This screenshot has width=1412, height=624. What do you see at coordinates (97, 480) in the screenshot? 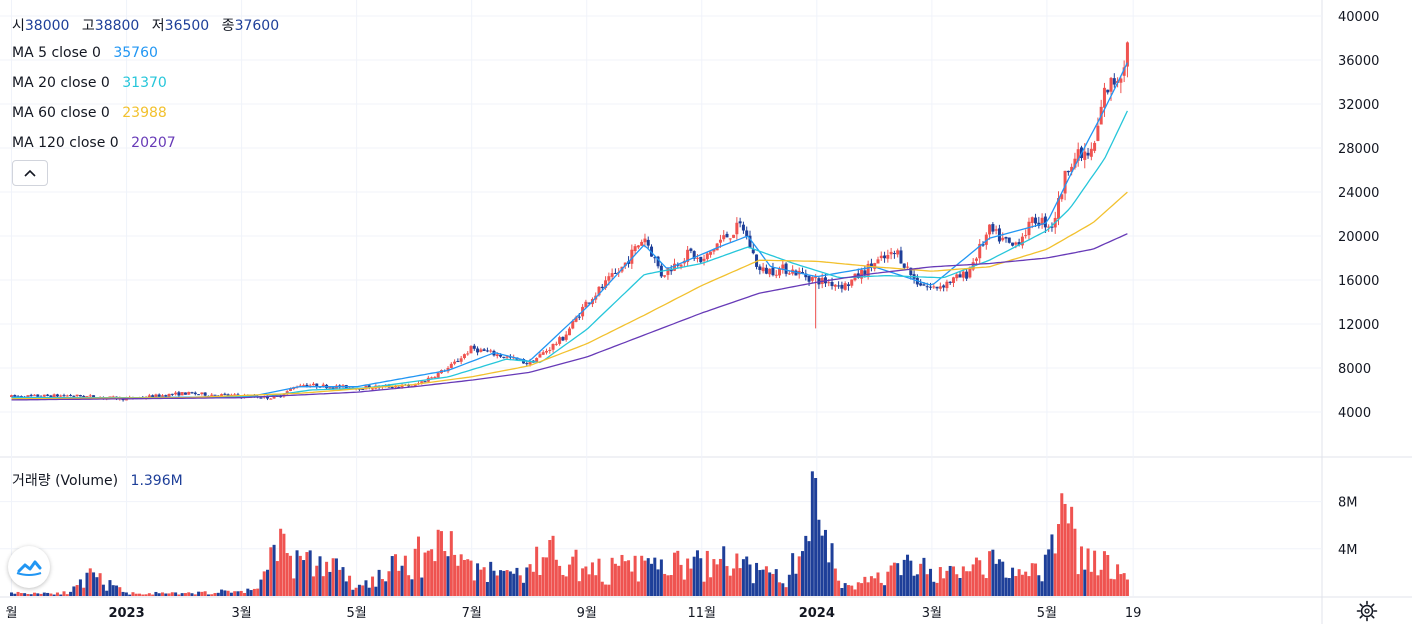
I see `volume-legend: 거래량 (Volume) 1.396M` at bounding box center [97, 480].